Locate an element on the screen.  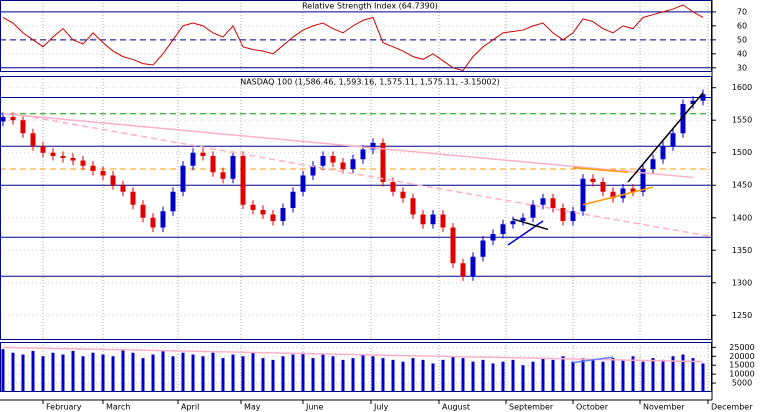
x-tick-label: December is located at coordinates (732, 407).